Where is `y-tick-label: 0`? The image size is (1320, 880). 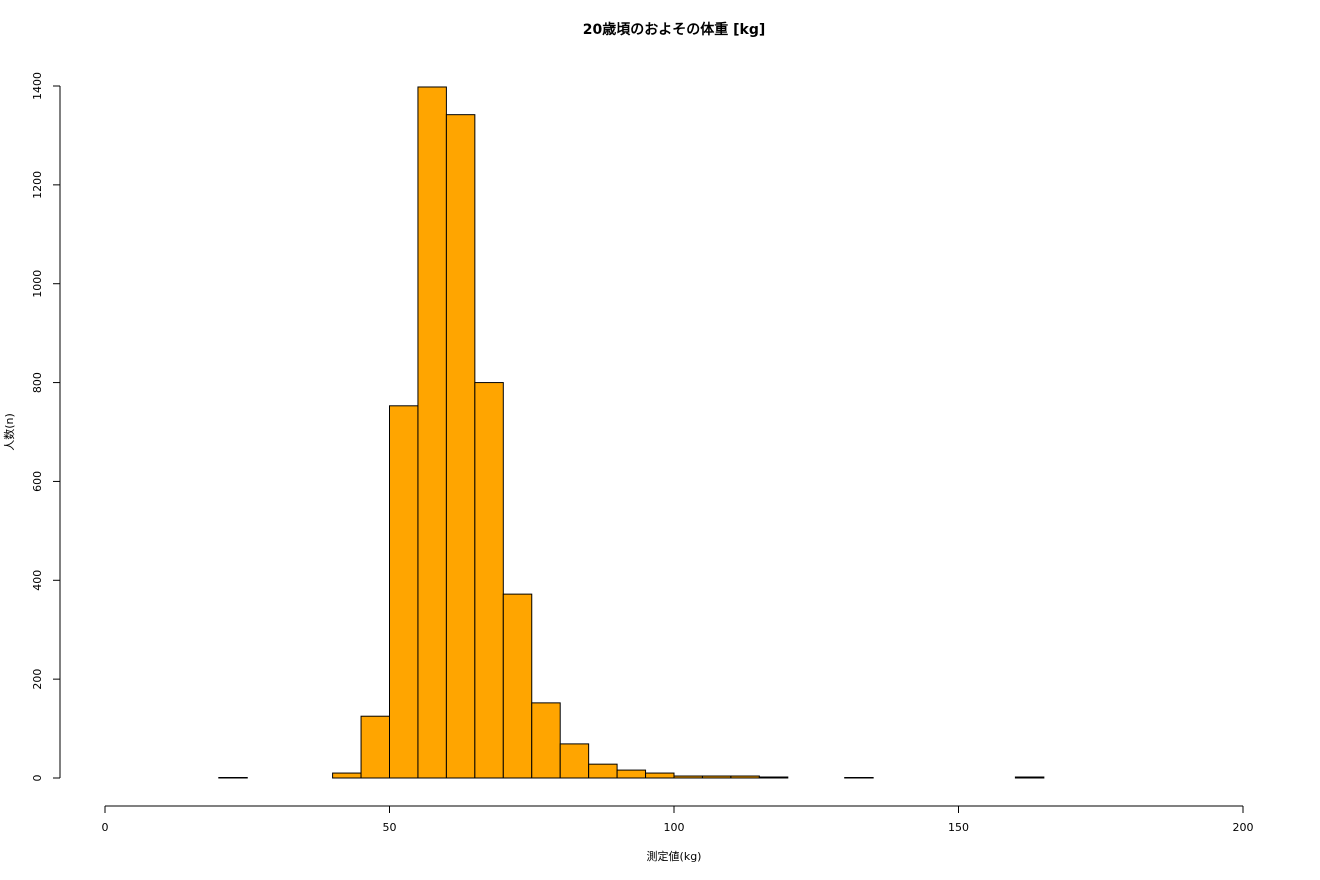 y-tick-label: 0 is located at coordinates (37, 778).